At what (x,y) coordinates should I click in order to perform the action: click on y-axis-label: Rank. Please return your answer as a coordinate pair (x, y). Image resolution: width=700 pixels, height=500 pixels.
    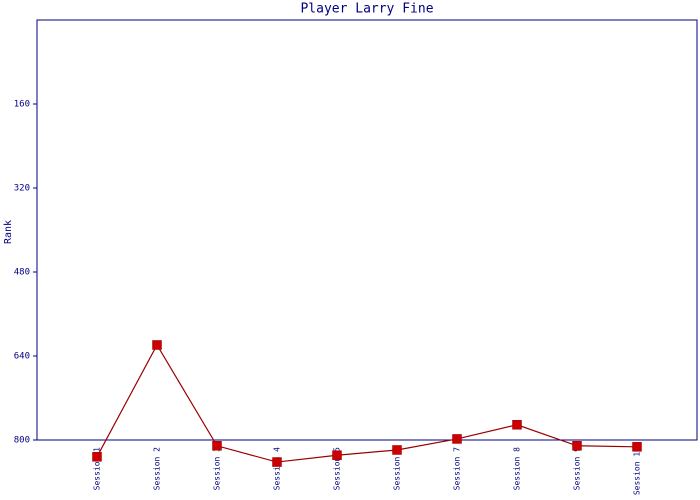
    Looking at the image, I should click on (8, 232).